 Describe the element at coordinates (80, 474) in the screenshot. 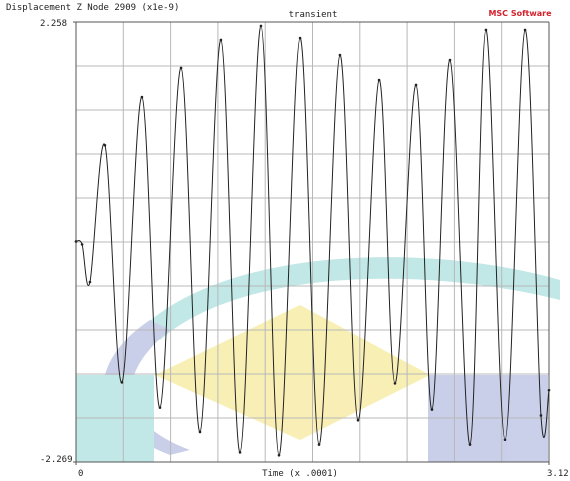

I see `x-tick-label: 0` at that location.